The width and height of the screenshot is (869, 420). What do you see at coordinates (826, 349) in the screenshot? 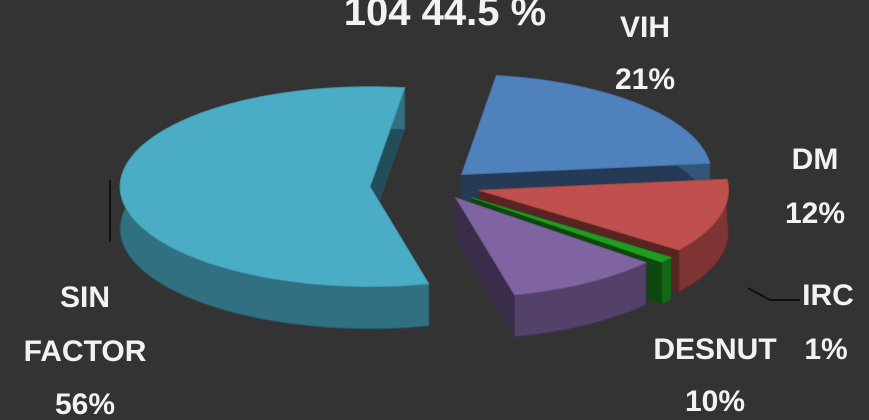
I see `value-label: 1%` at bounding box center [826, 349].